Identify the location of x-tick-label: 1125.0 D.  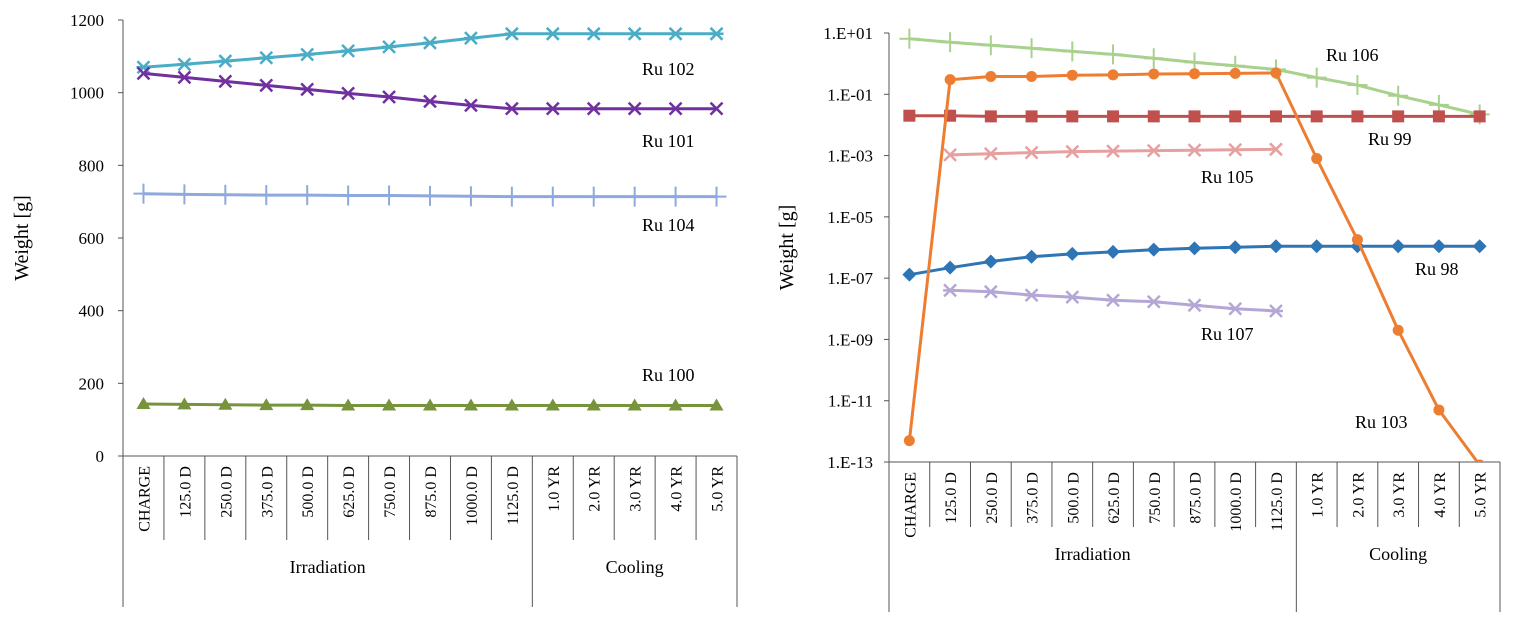
(513, 495).